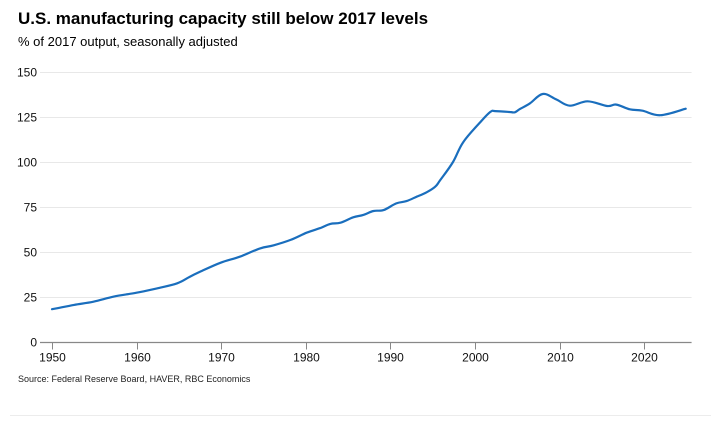 This screenshot has height=424, width=723. What do you see at coordinates (27, 163) in the screenshot?
I see `y-tick-label: 100` at bounding box center [27, 163].